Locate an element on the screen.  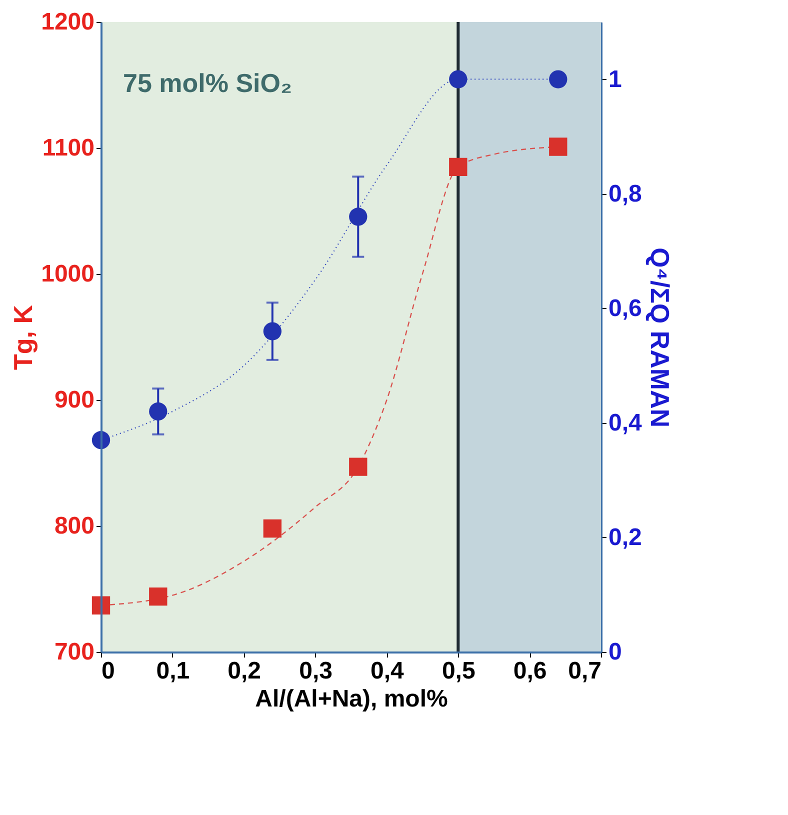
x-tick-label: 0,6 is located at coordinates (530, 671).